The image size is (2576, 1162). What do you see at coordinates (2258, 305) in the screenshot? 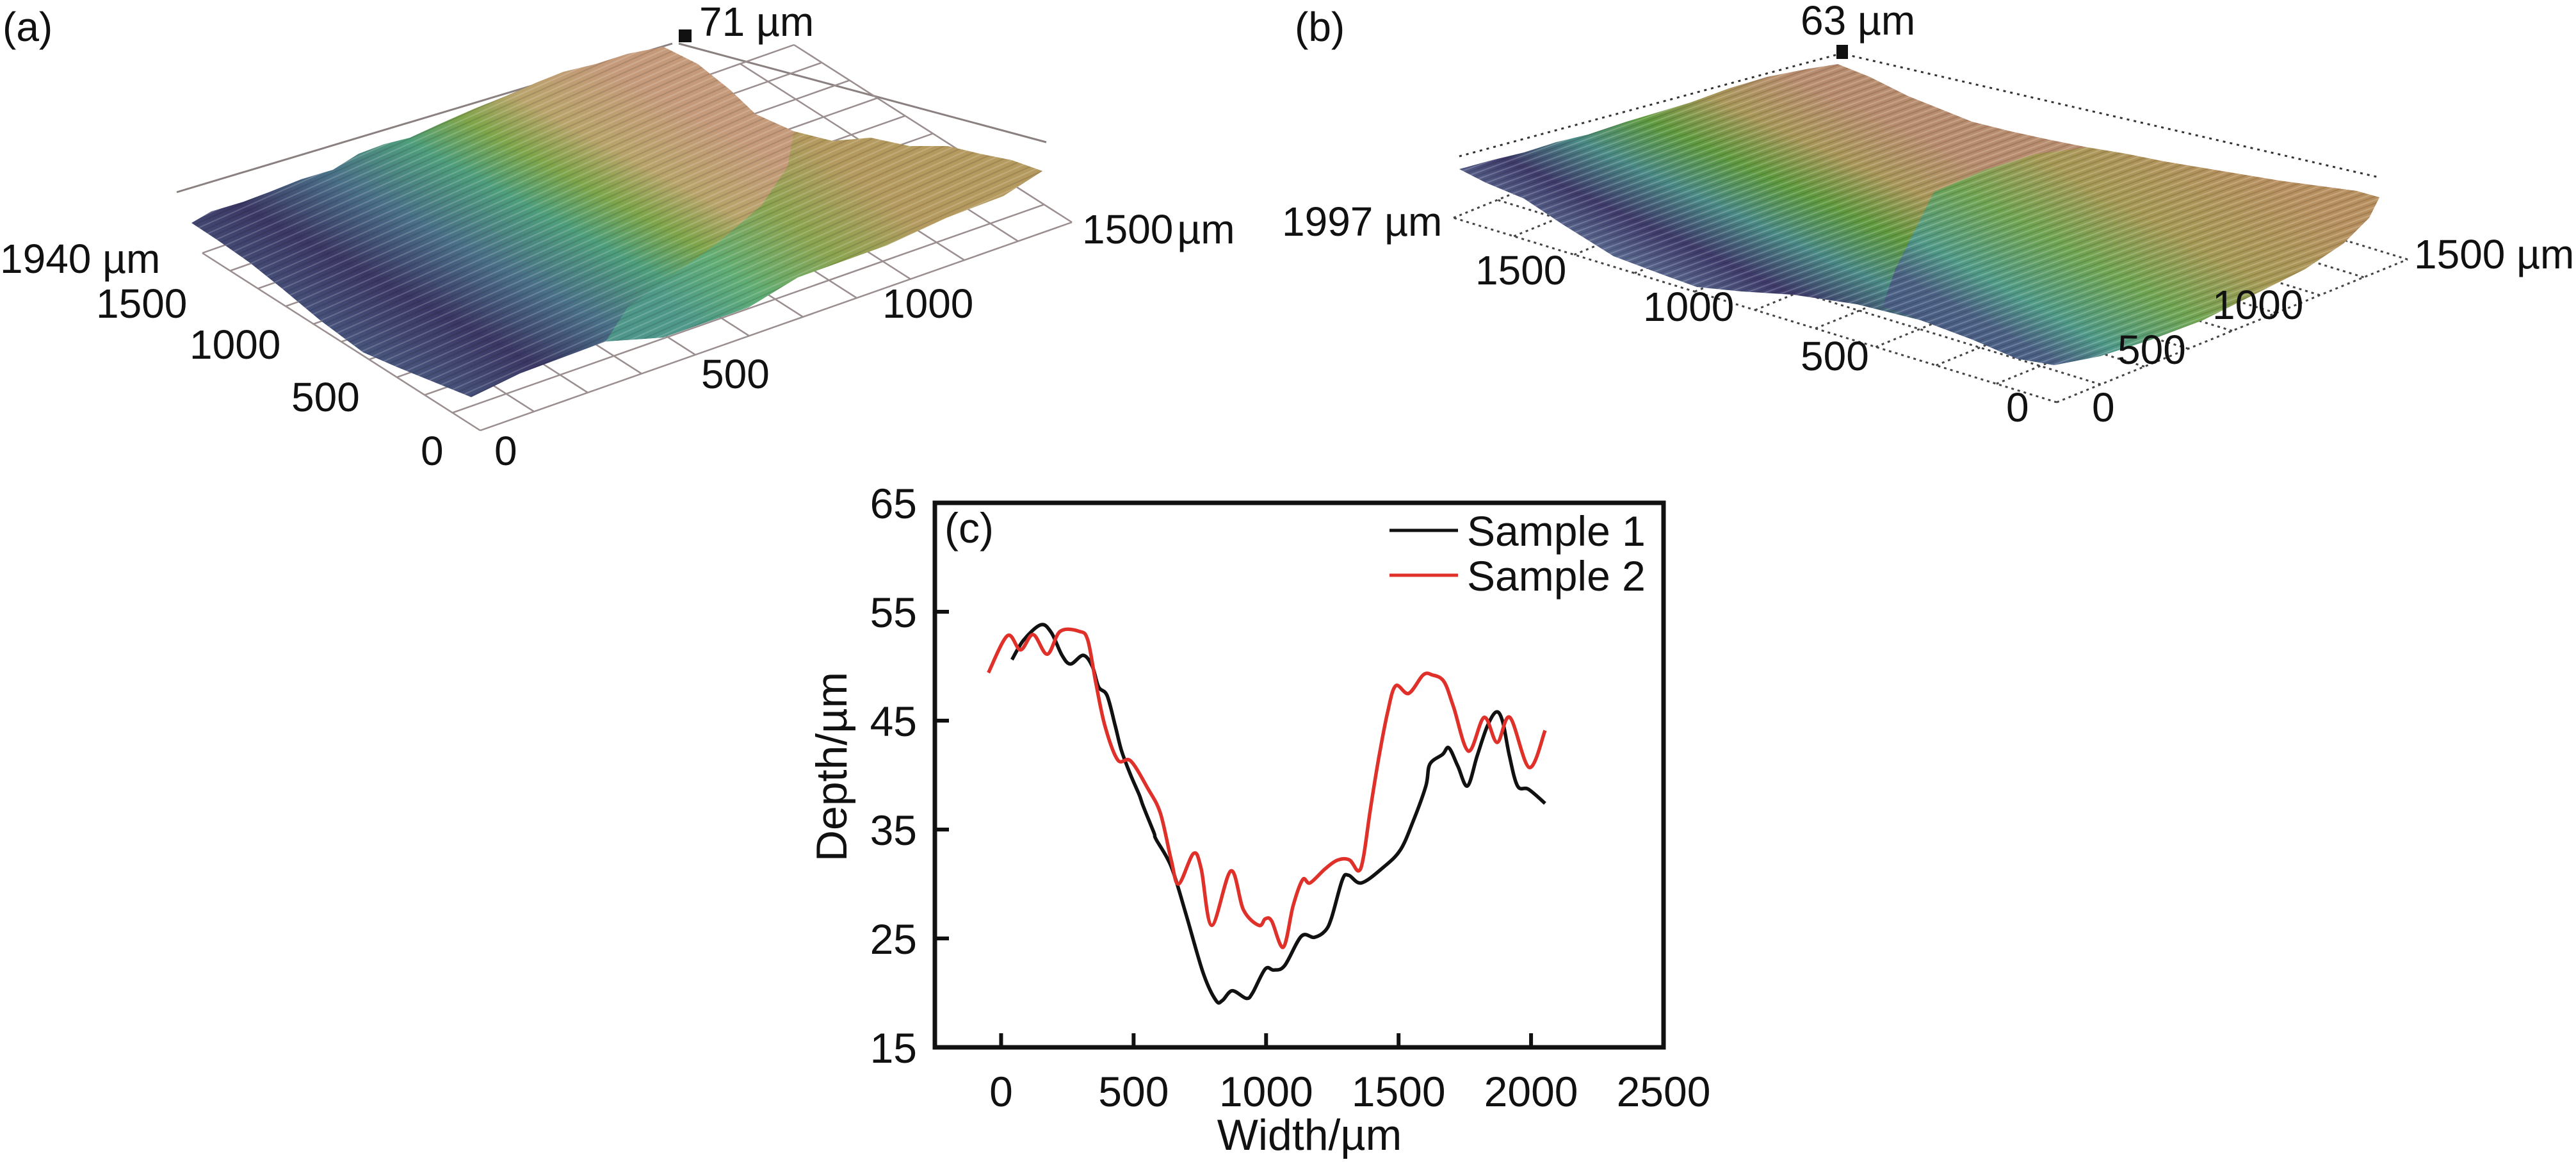
I see `panel-b-right-tick-1000: 1000` at bounding box center [2258, 305].